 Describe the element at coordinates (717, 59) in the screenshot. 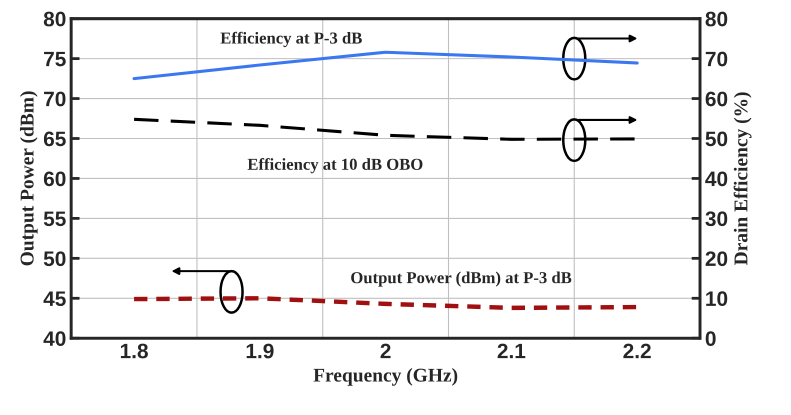

I see `y2-tick-label: 70` at that location.